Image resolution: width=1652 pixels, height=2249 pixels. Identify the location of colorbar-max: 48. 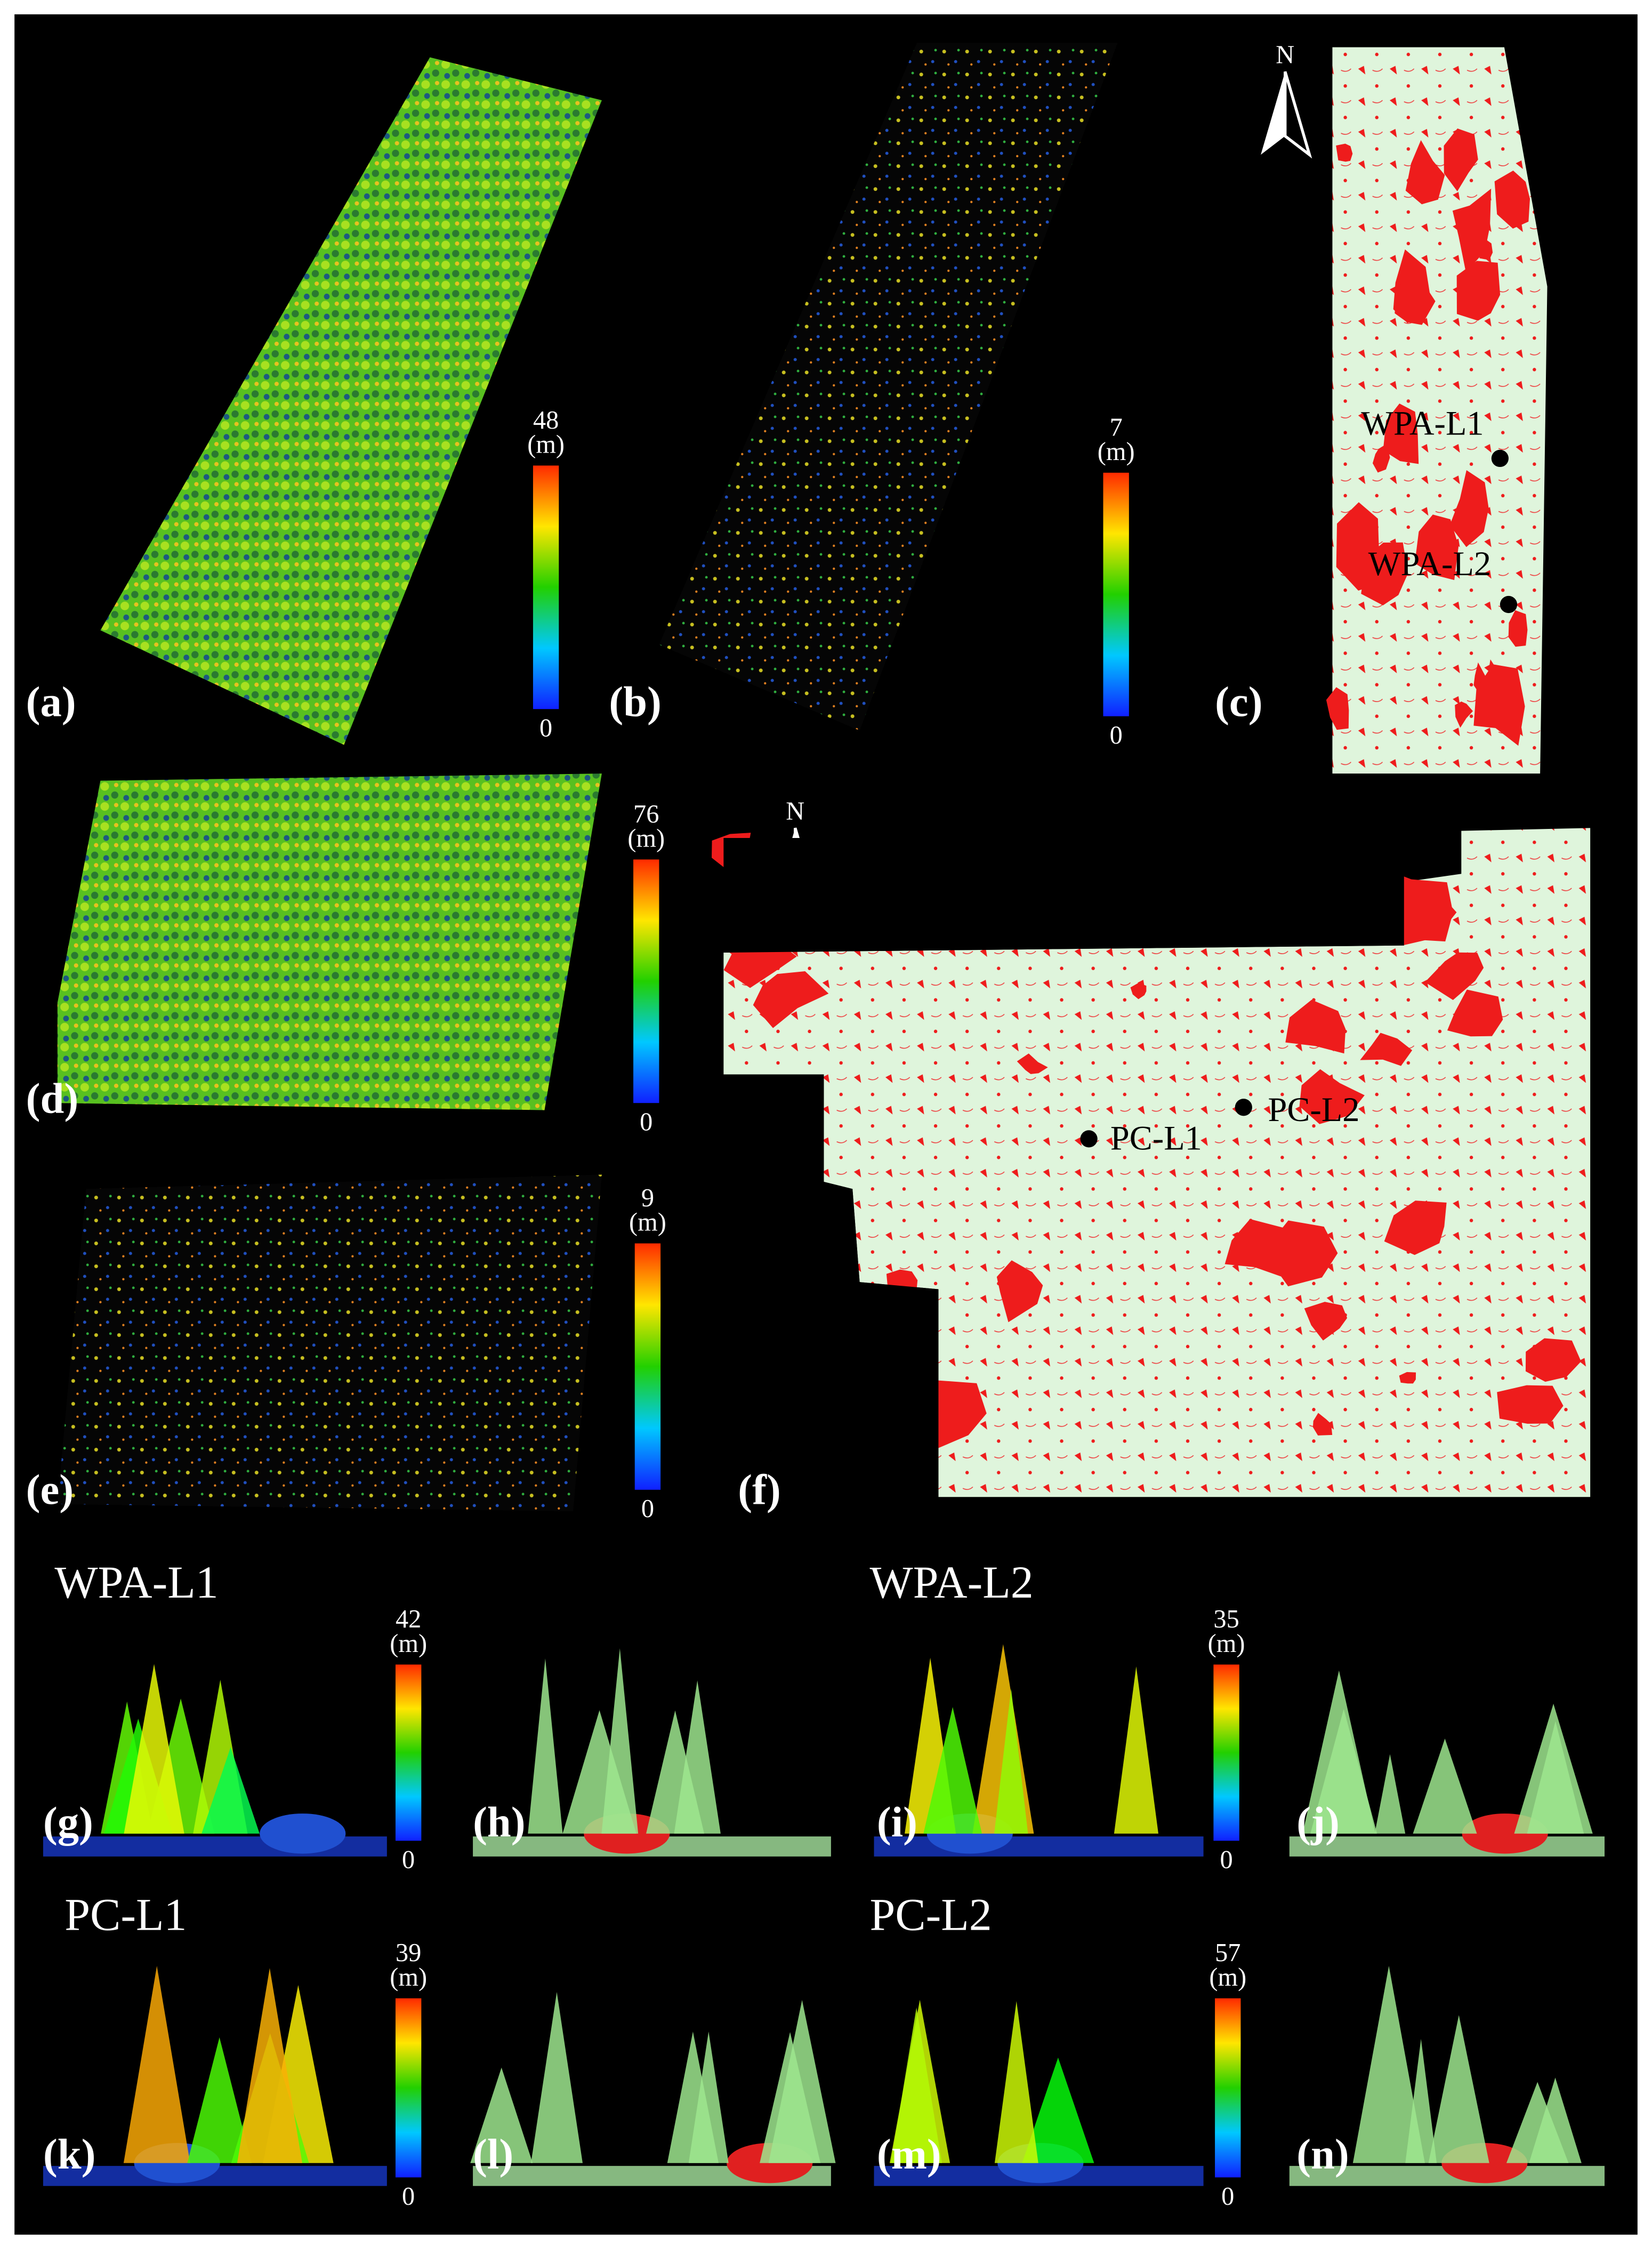
(546, 420).